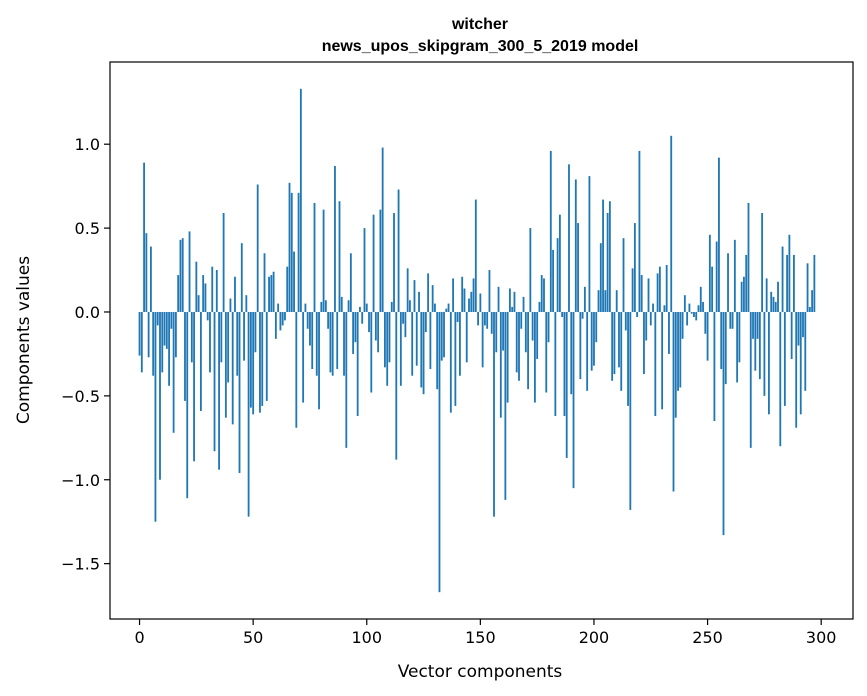  What do you see at coordinates (480, 672) in the screenshot?
I see `x-axis-label: Vector components` at bounding box center [480, 672].